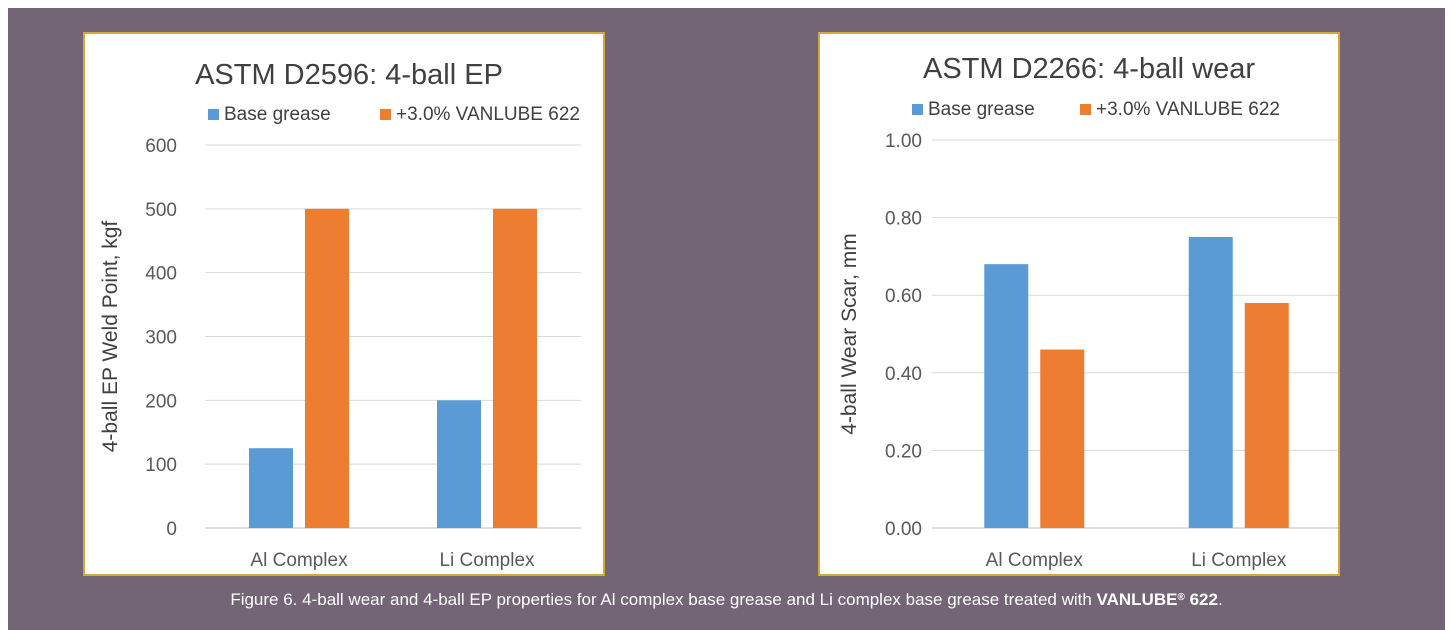  I want to click on chart-title: ASTM D2266: 4-ball wear, so click(1089, 69).